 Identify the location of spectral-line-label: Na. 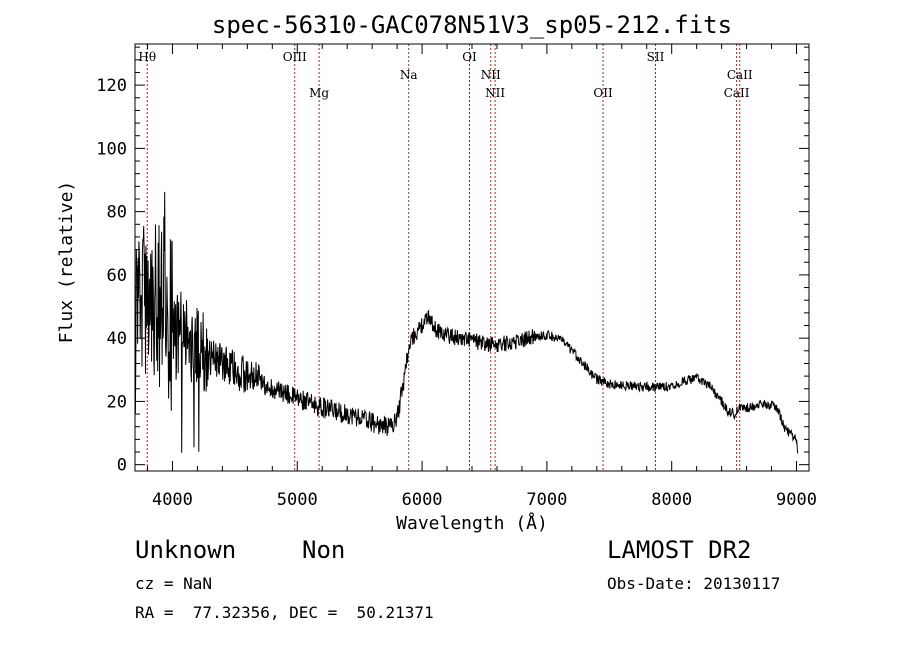
(409, 75).